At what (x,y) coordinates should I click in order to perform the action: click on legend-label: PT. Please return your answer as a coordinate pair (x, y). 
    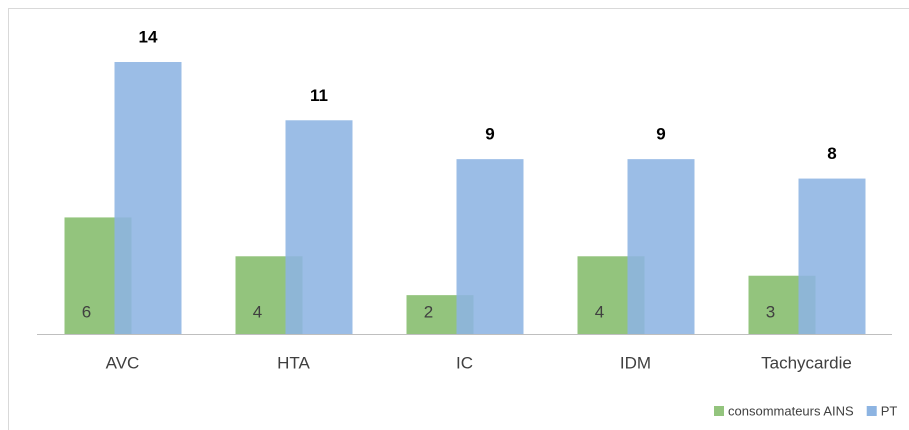
    Looking at the image, I should click on (889, 410).